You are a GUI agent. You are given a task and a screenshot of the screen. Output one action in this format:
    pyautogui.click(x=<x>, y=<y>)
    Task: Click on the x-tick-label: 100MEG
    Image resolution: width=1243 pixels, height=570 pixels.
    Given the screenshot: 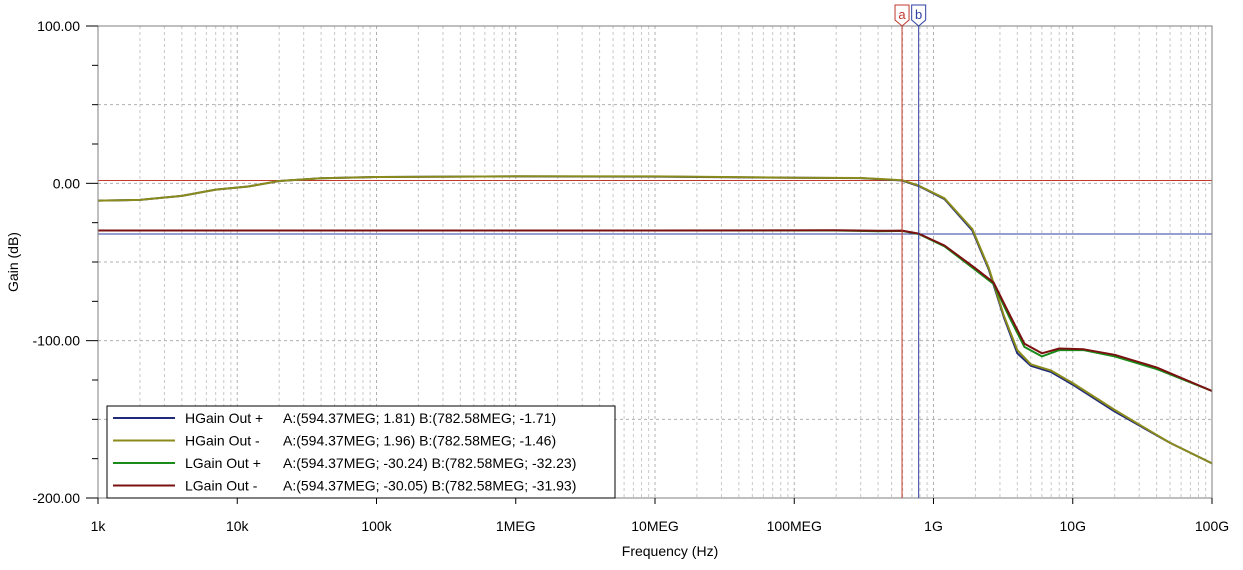 What is the action you would take?
    pyautogui.click(x=794, y=526)
    